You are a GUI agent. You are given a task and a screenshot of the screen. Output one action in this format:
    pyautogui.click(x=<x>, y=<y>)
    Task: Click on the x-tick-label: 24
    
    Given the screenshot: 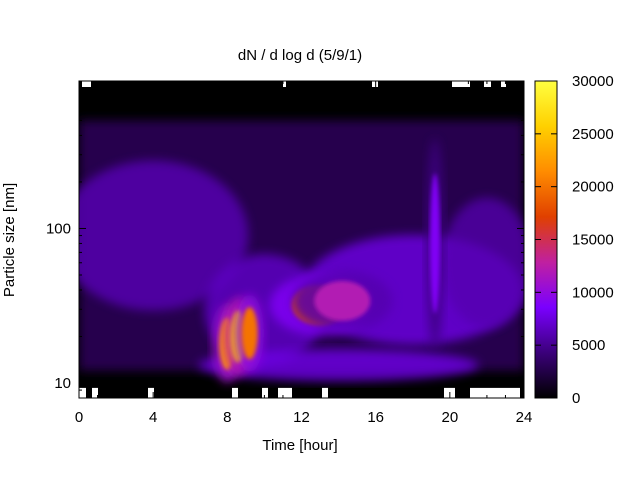 What is the action you would take?
    pyautogui.click(x=524, y=417)
    